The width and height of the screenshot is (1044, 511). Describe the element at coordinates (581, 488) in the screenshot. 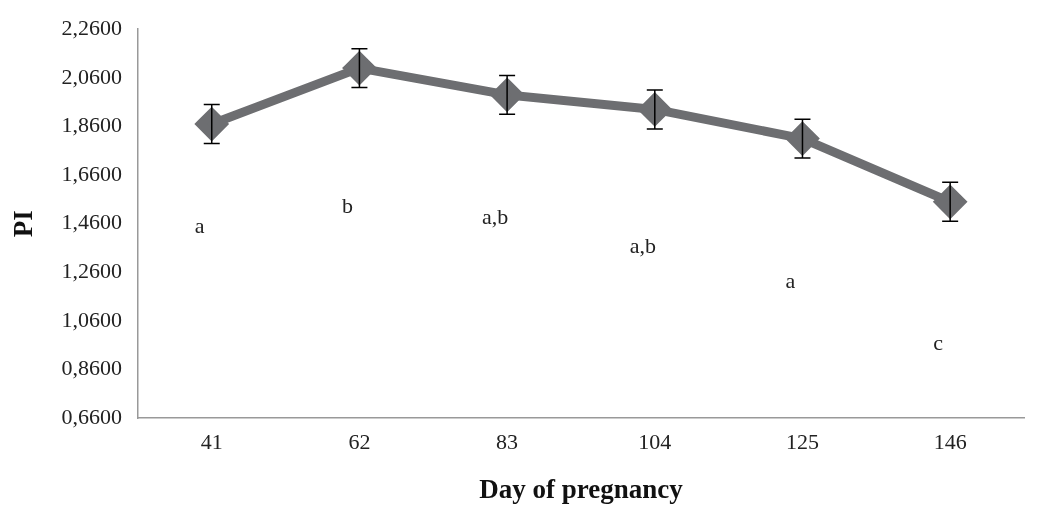

I see `x-axis-title: Day of pregnancy` at that location.